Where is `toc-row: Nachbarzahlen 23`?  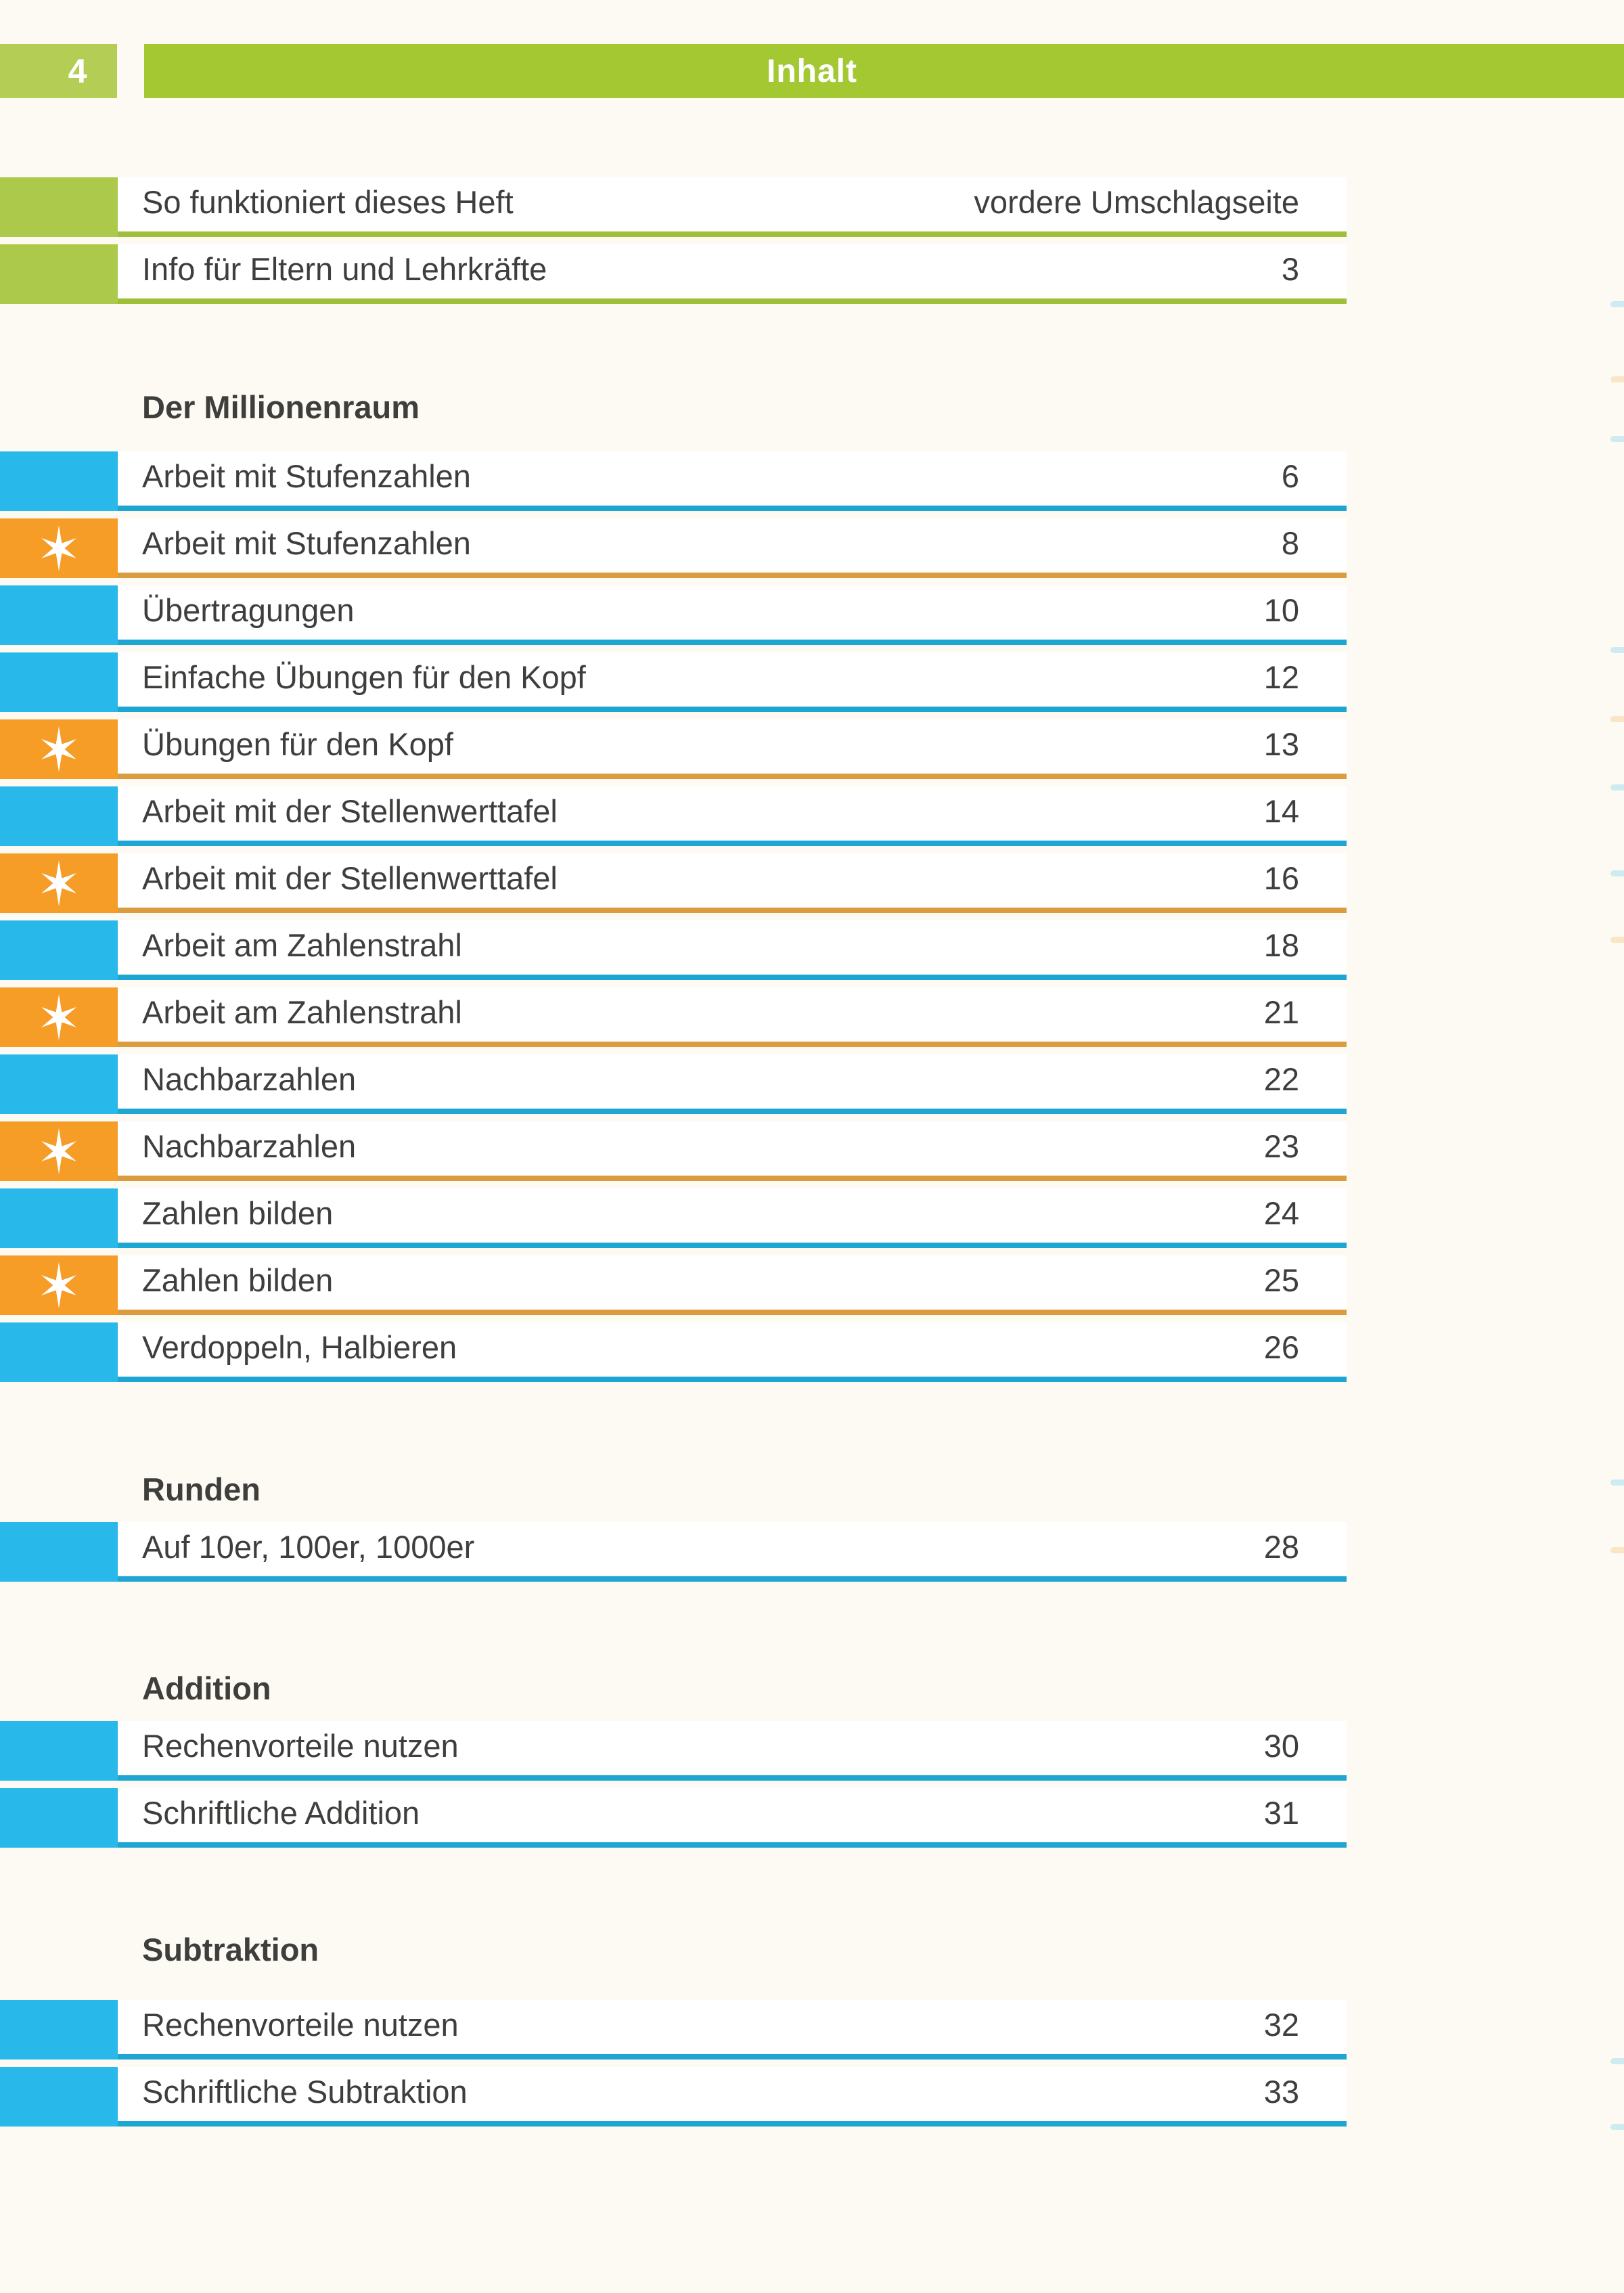
toc-row: Nachbarzahlen 23 is located at coordinates (673, 1147).